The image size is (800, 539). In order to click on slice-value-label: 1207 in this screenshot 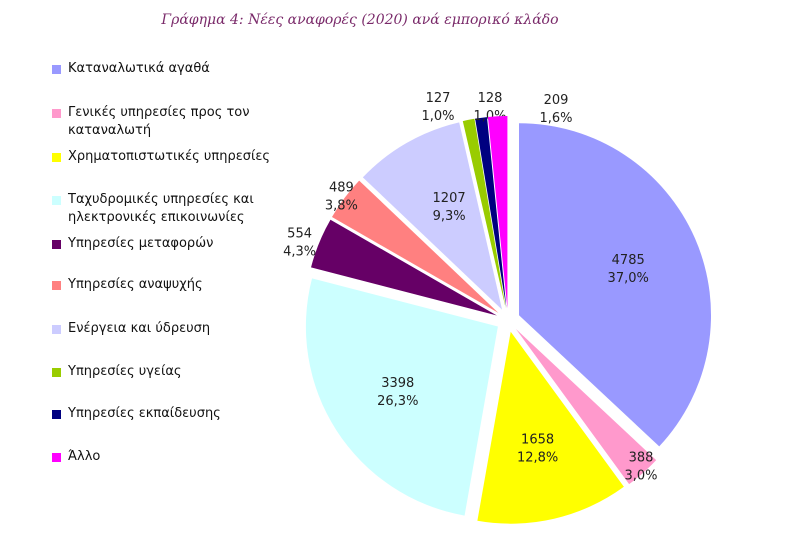, I will do `click(449, 198)`.